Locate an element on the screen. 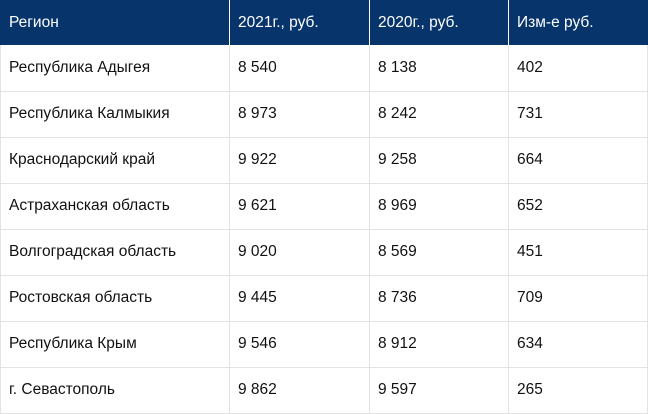 The width and height of the screenshot is (648, 414). cell-2020: 8 912 is located at coordinates (439, 344).